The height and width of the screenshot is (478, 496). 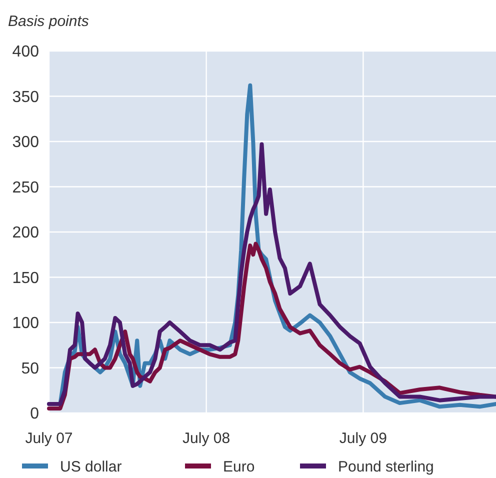 What do you see at coordinates (35, 414) in the screenshot?
I see `y-tick-label: 0` at bounding box center [35, 414].